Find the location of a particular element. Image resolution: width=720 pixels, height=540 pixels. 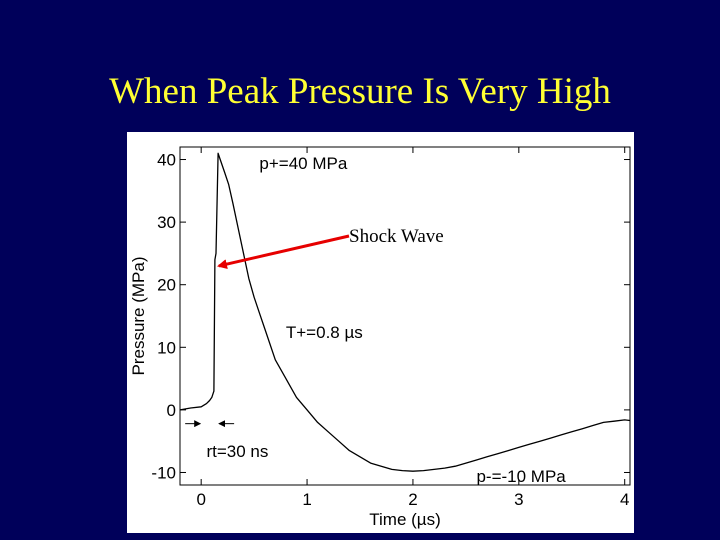

shock-wave-label: Shock Wave is located at coordinates (396, 236).